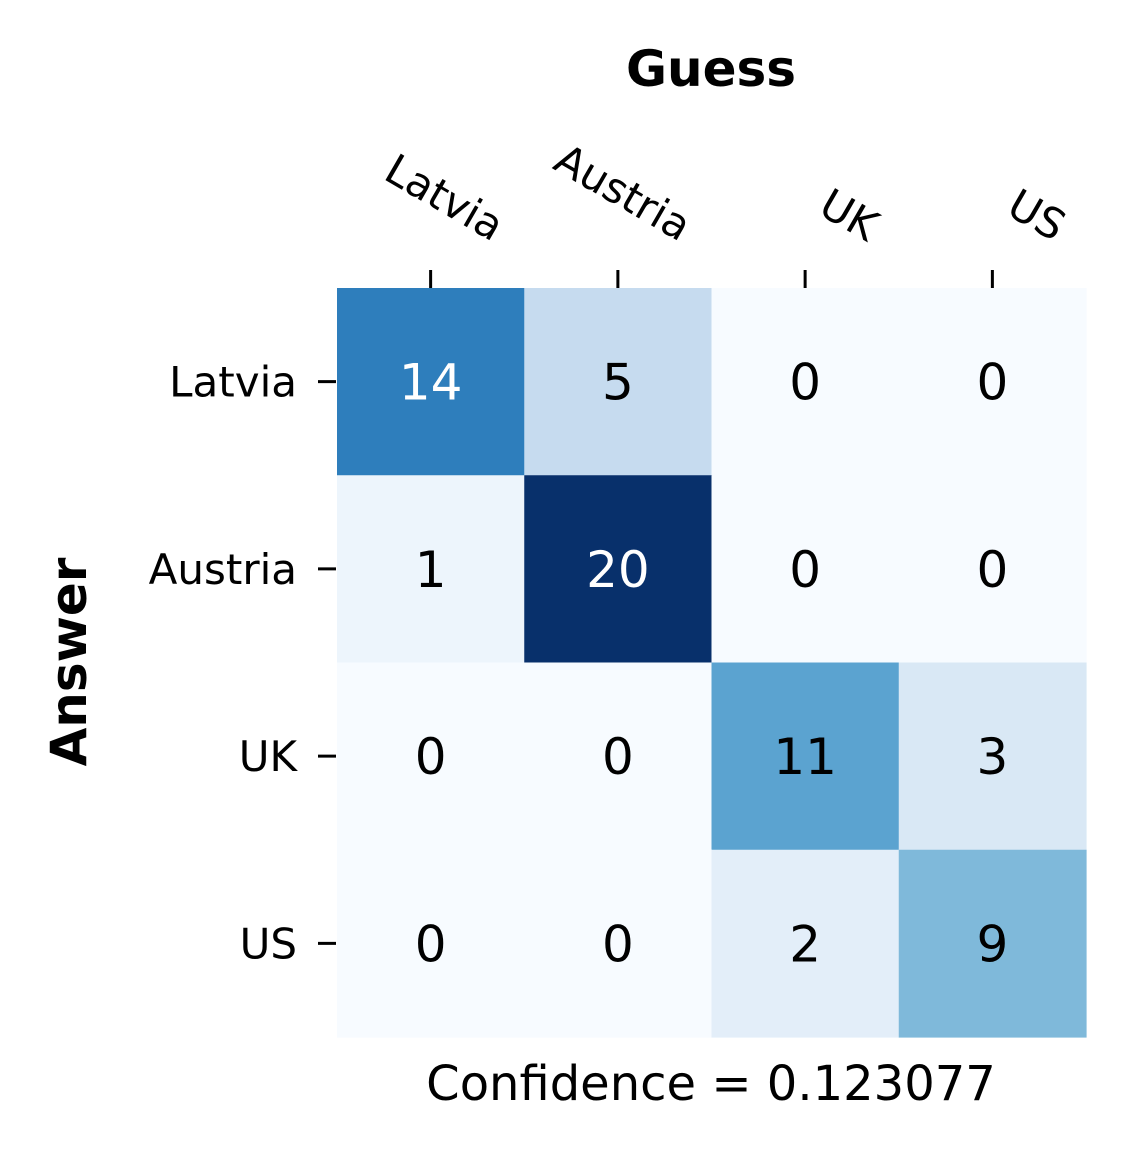 Image resolution: width=1125 pixels, height=1152 pixels. I want to click on cell-value-label: 3, so click(992, 757).